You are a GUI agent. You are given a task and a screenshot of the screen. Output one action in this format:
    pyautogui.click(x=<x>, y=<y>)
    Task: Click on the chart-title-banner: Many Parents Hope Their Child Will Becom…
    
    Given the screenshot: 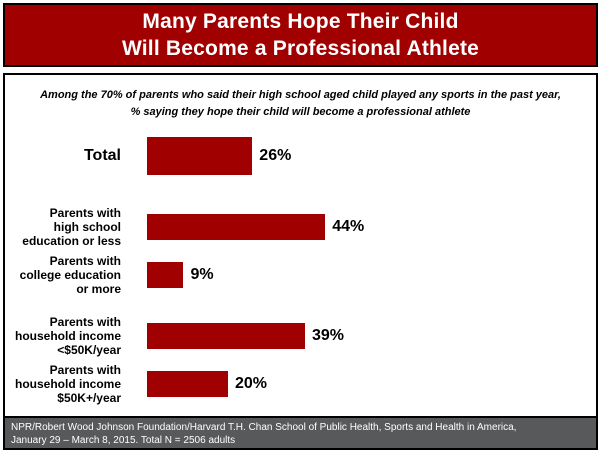 What is the action you would take?
    pyautogui.click(x=300, y=35)
    